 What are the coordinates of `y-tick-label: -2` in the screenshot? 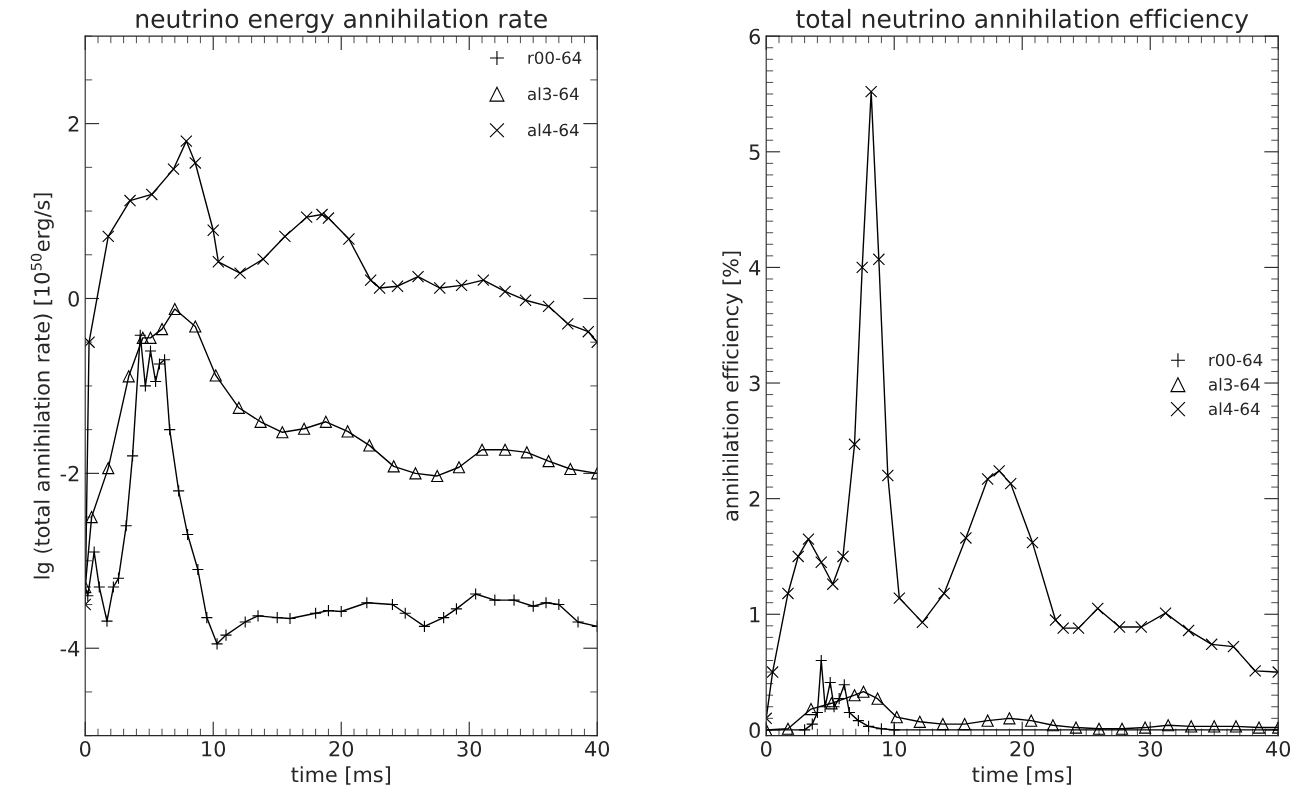 It's located at (69, 473).